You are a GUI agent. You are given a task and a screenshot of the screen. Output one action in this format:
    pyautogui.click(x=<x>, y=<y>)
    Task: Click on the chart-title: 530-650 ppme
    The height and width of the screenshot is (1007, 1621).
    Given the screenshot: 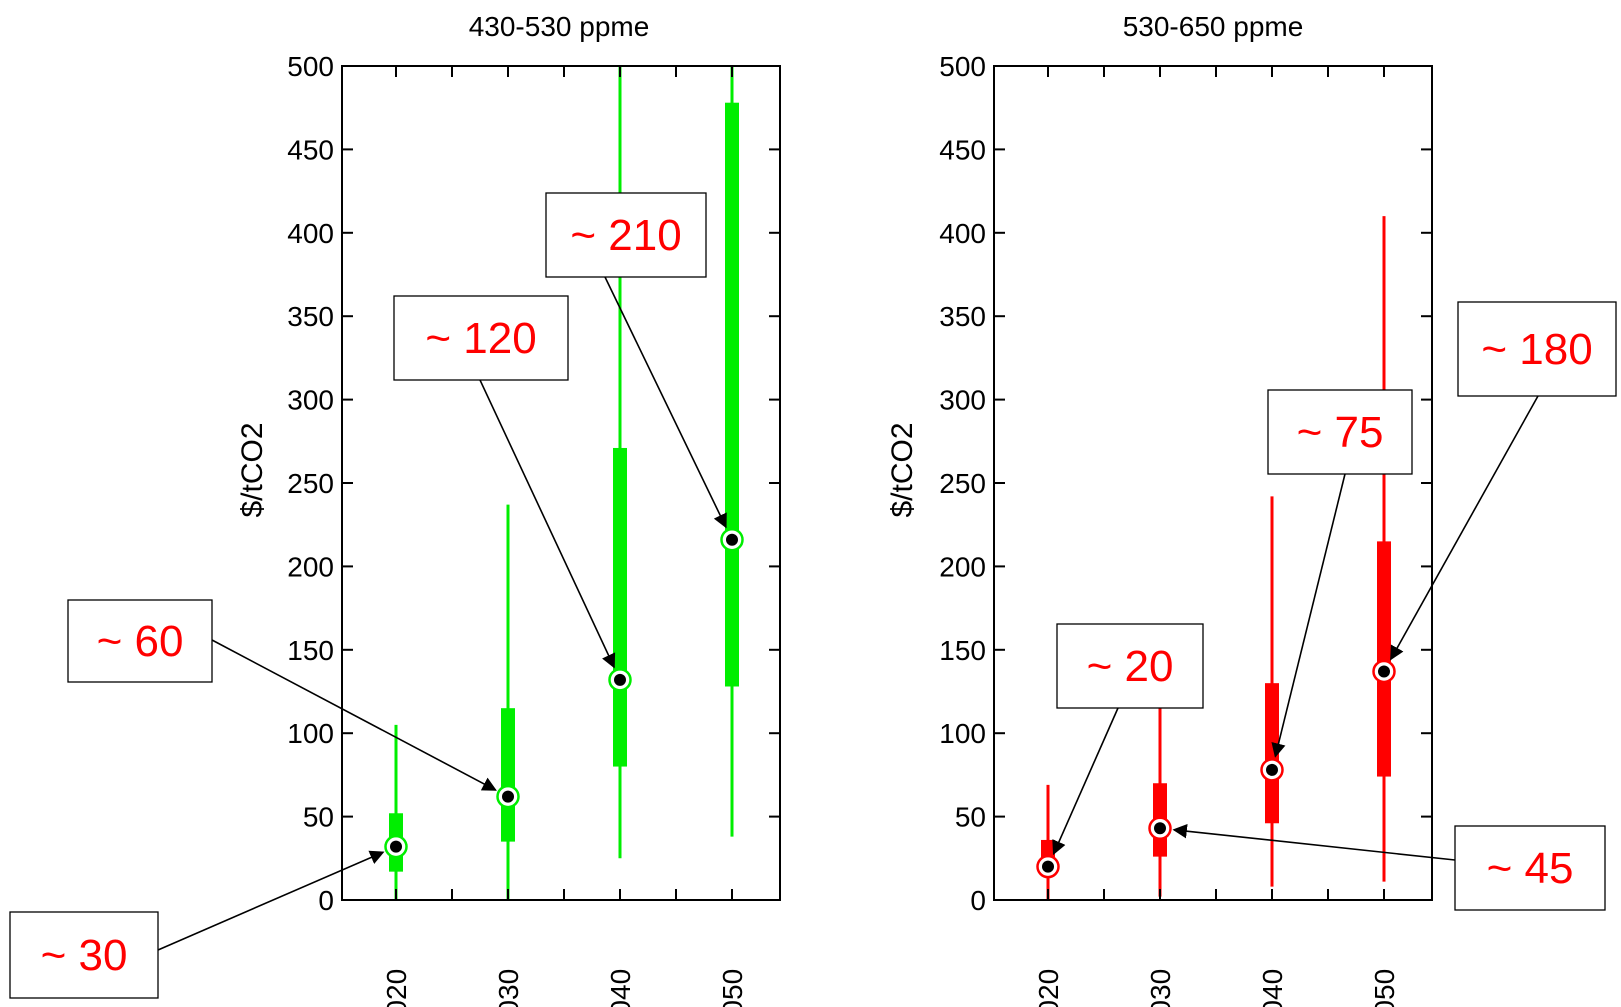 What is the action you would take?
    pyautogui.click(x=1213, y=26)
    